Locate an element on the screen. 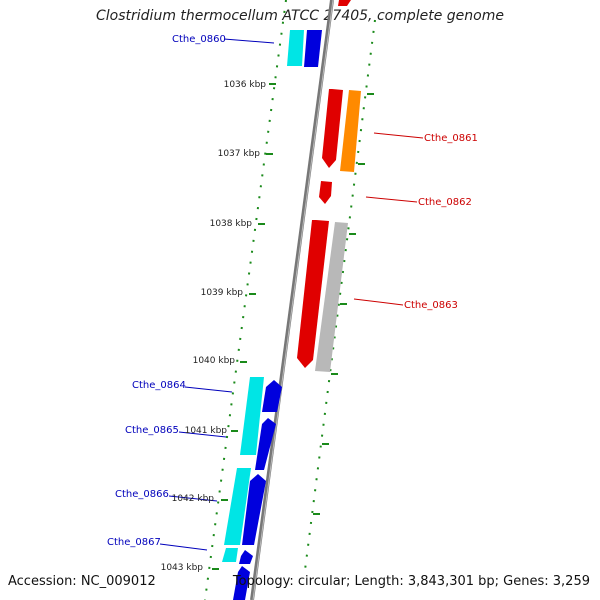 The width and height of the screenshot is (600, 600). gene-cthe-0864-dark is located at coordinates (272, 396).